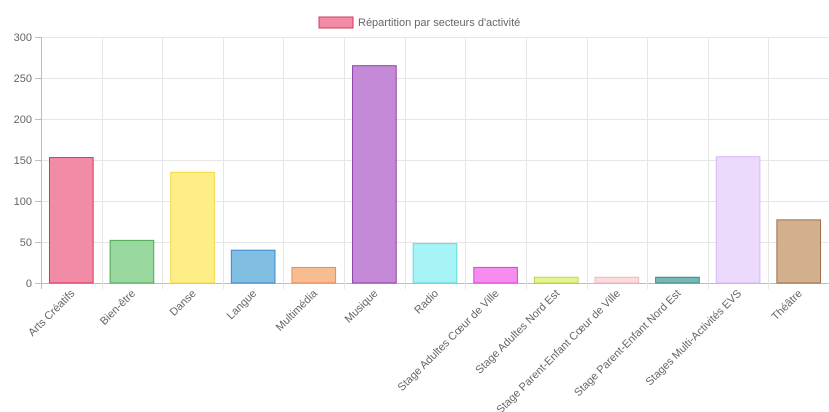 The width and height of the screenshot is (829, 412). Describe the element at coordinates (23, 120) in the screenshot. I see `y-tick-label: 200` at that location.